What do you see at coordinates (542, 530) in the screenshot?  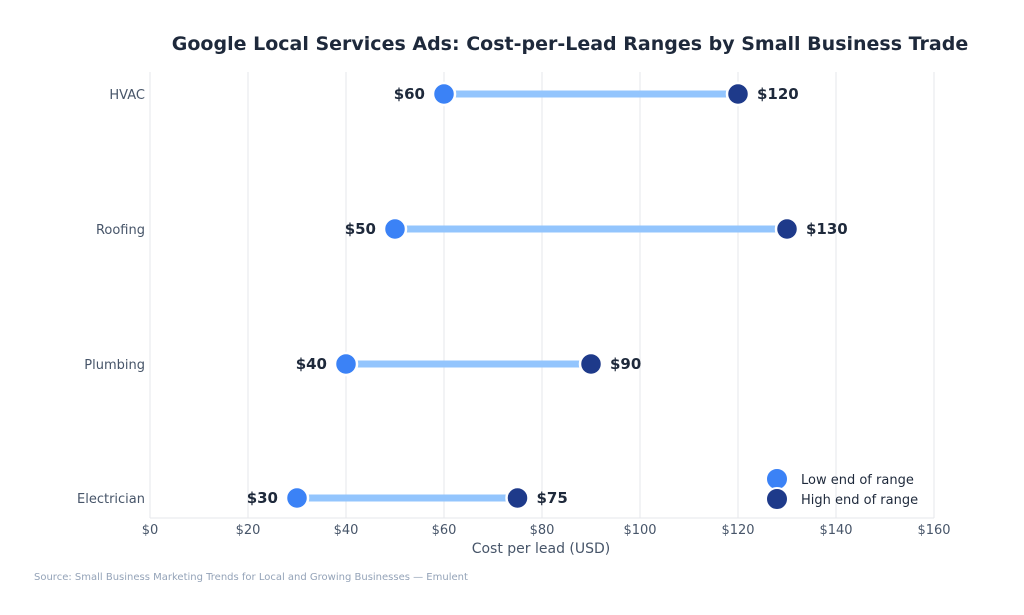 I see `x-tick-label: $80` at bounding box center [542, 530].